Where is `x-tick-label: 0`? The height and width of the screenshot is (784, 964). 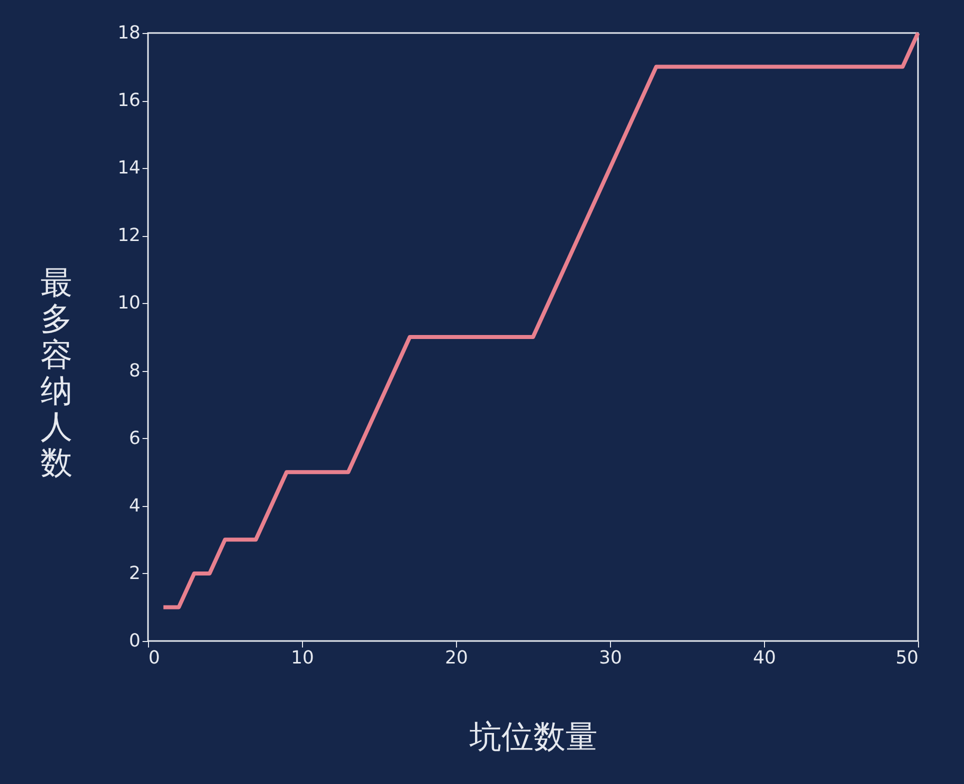
x-tick-label: 0 is located at coordinates (154, 658).